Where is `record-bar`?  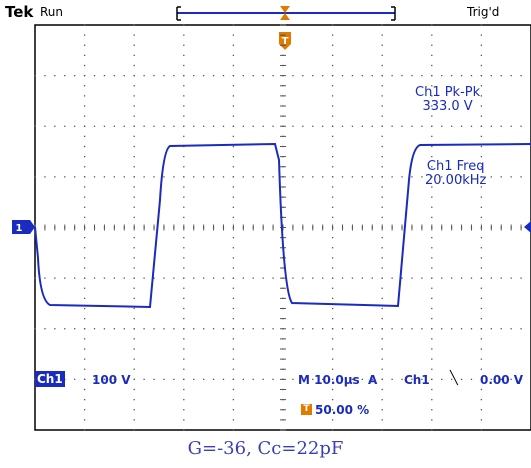 record-bar is located at coordinates (286, 13).